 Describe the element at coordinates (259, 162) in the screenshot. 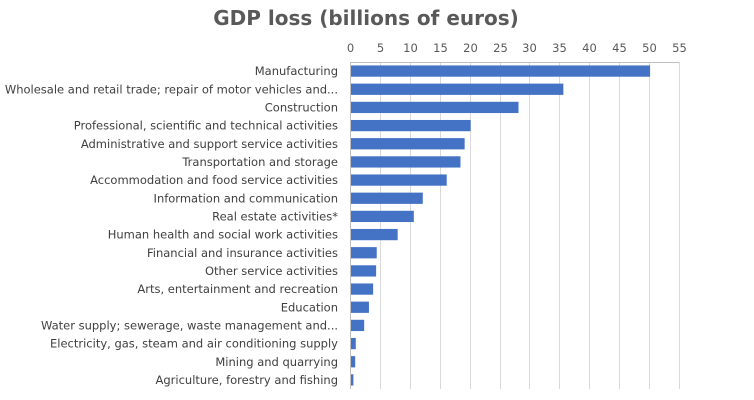

I see `category-label: Transportation and storage` at that location.